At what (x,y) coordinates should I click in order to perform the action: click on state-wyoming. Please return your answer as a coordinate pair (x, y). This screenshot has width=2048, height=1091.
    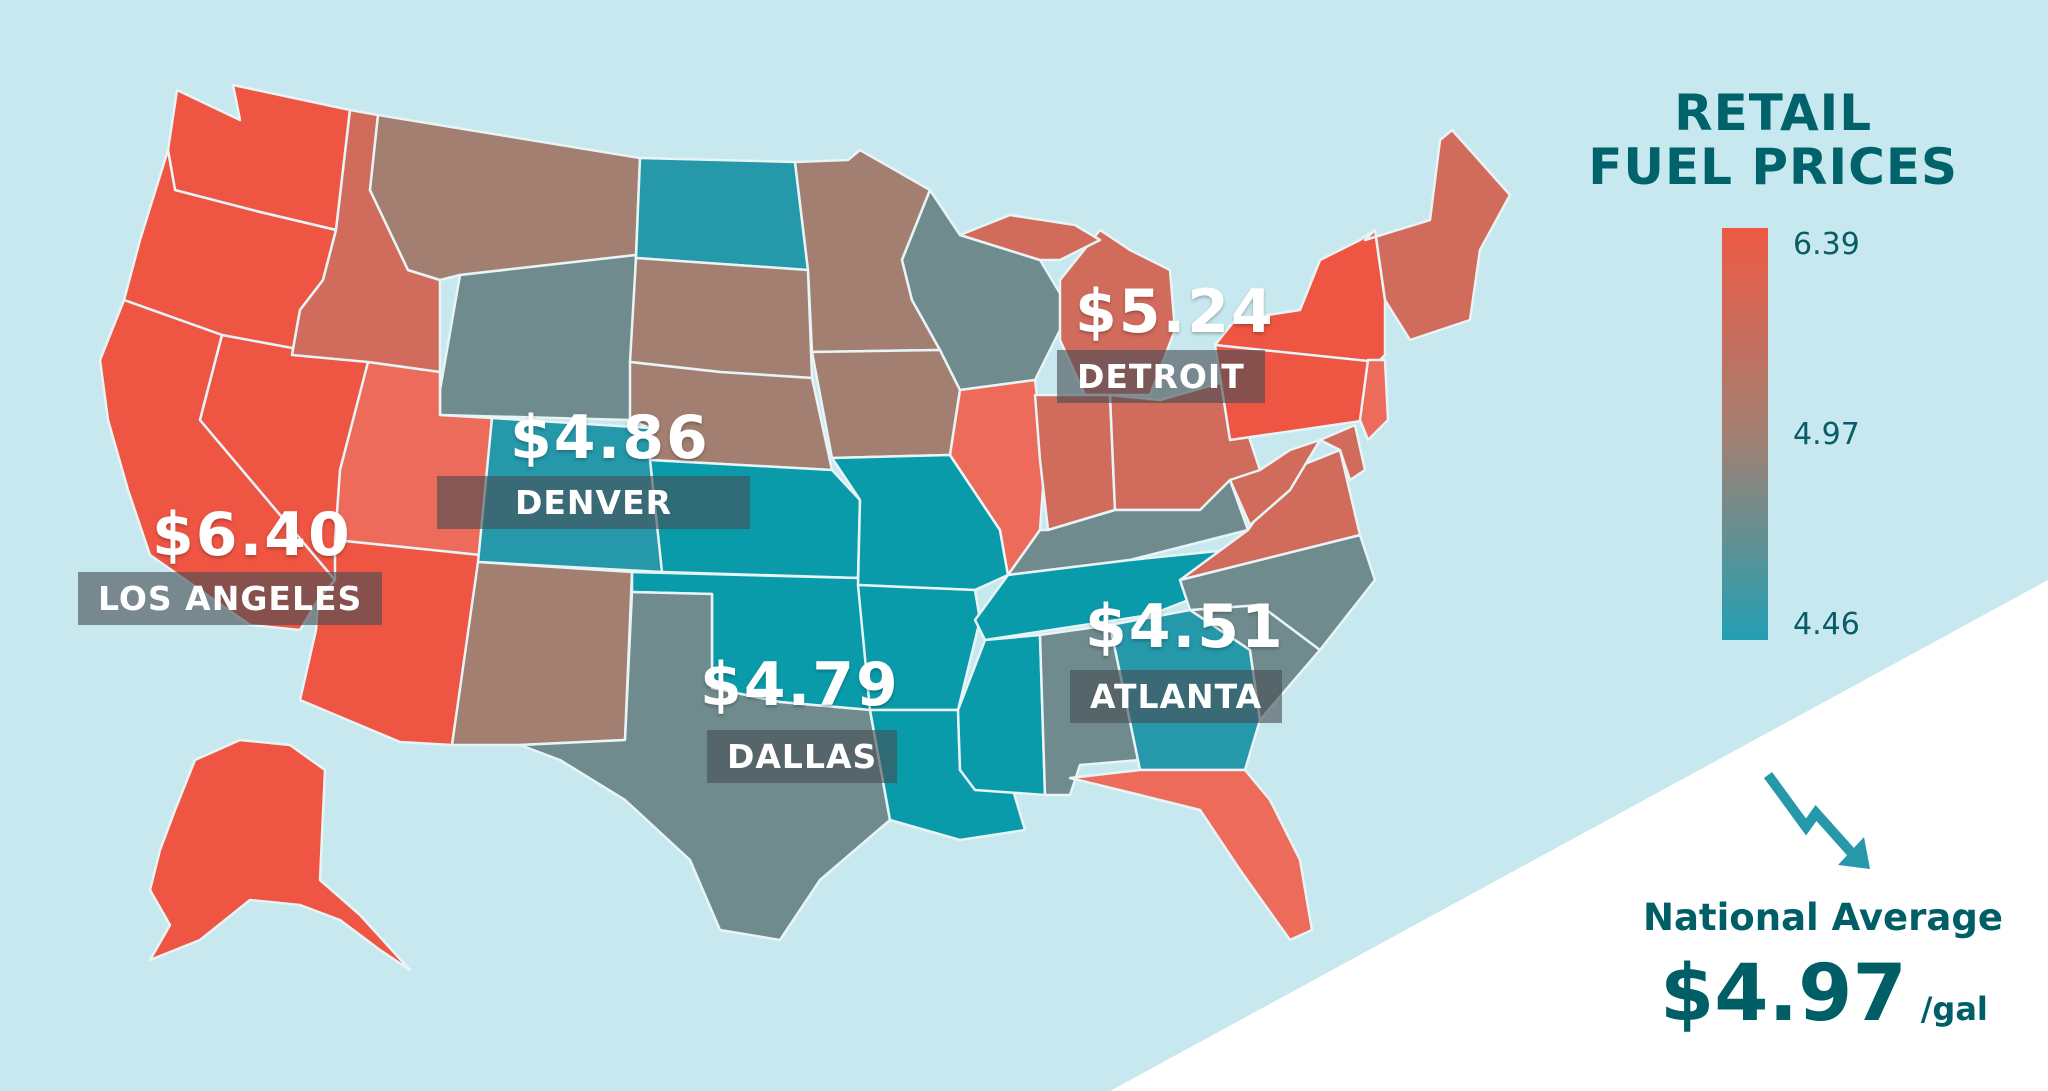
    Looking at the image, I should click on (538, 337).